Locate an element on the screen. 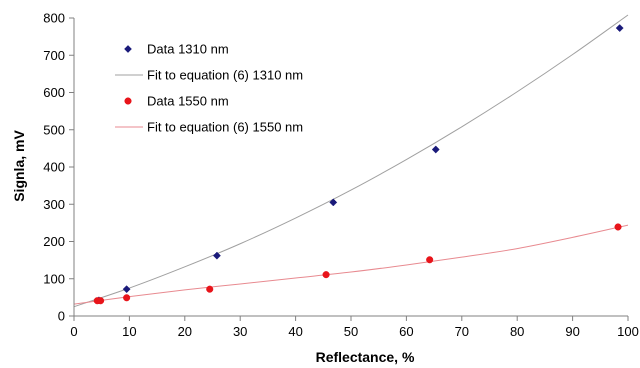  y-axis: 0 100 200 300 400 500 600 700 800 is located at coordinates (59, 167).